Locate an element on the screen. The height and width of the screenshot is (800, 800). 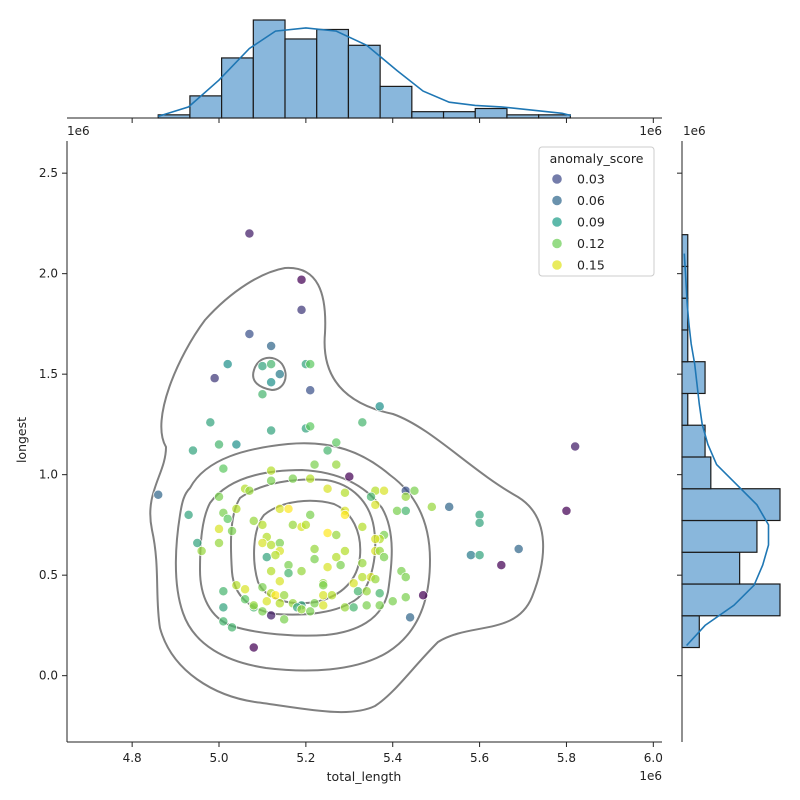
x-tick-label: 5.0 is located at coordinates (218, 758).